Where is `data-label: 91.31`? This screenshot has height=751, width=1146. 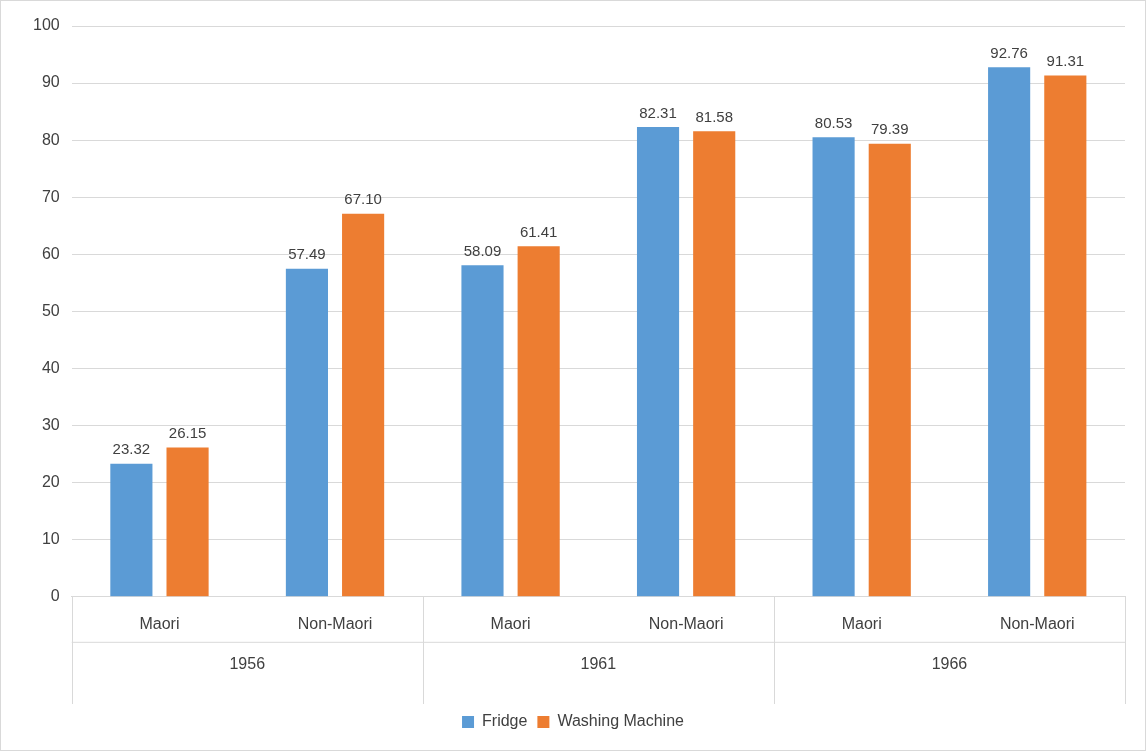 data-label: 91.31 is located at coordinates (1065, 61).